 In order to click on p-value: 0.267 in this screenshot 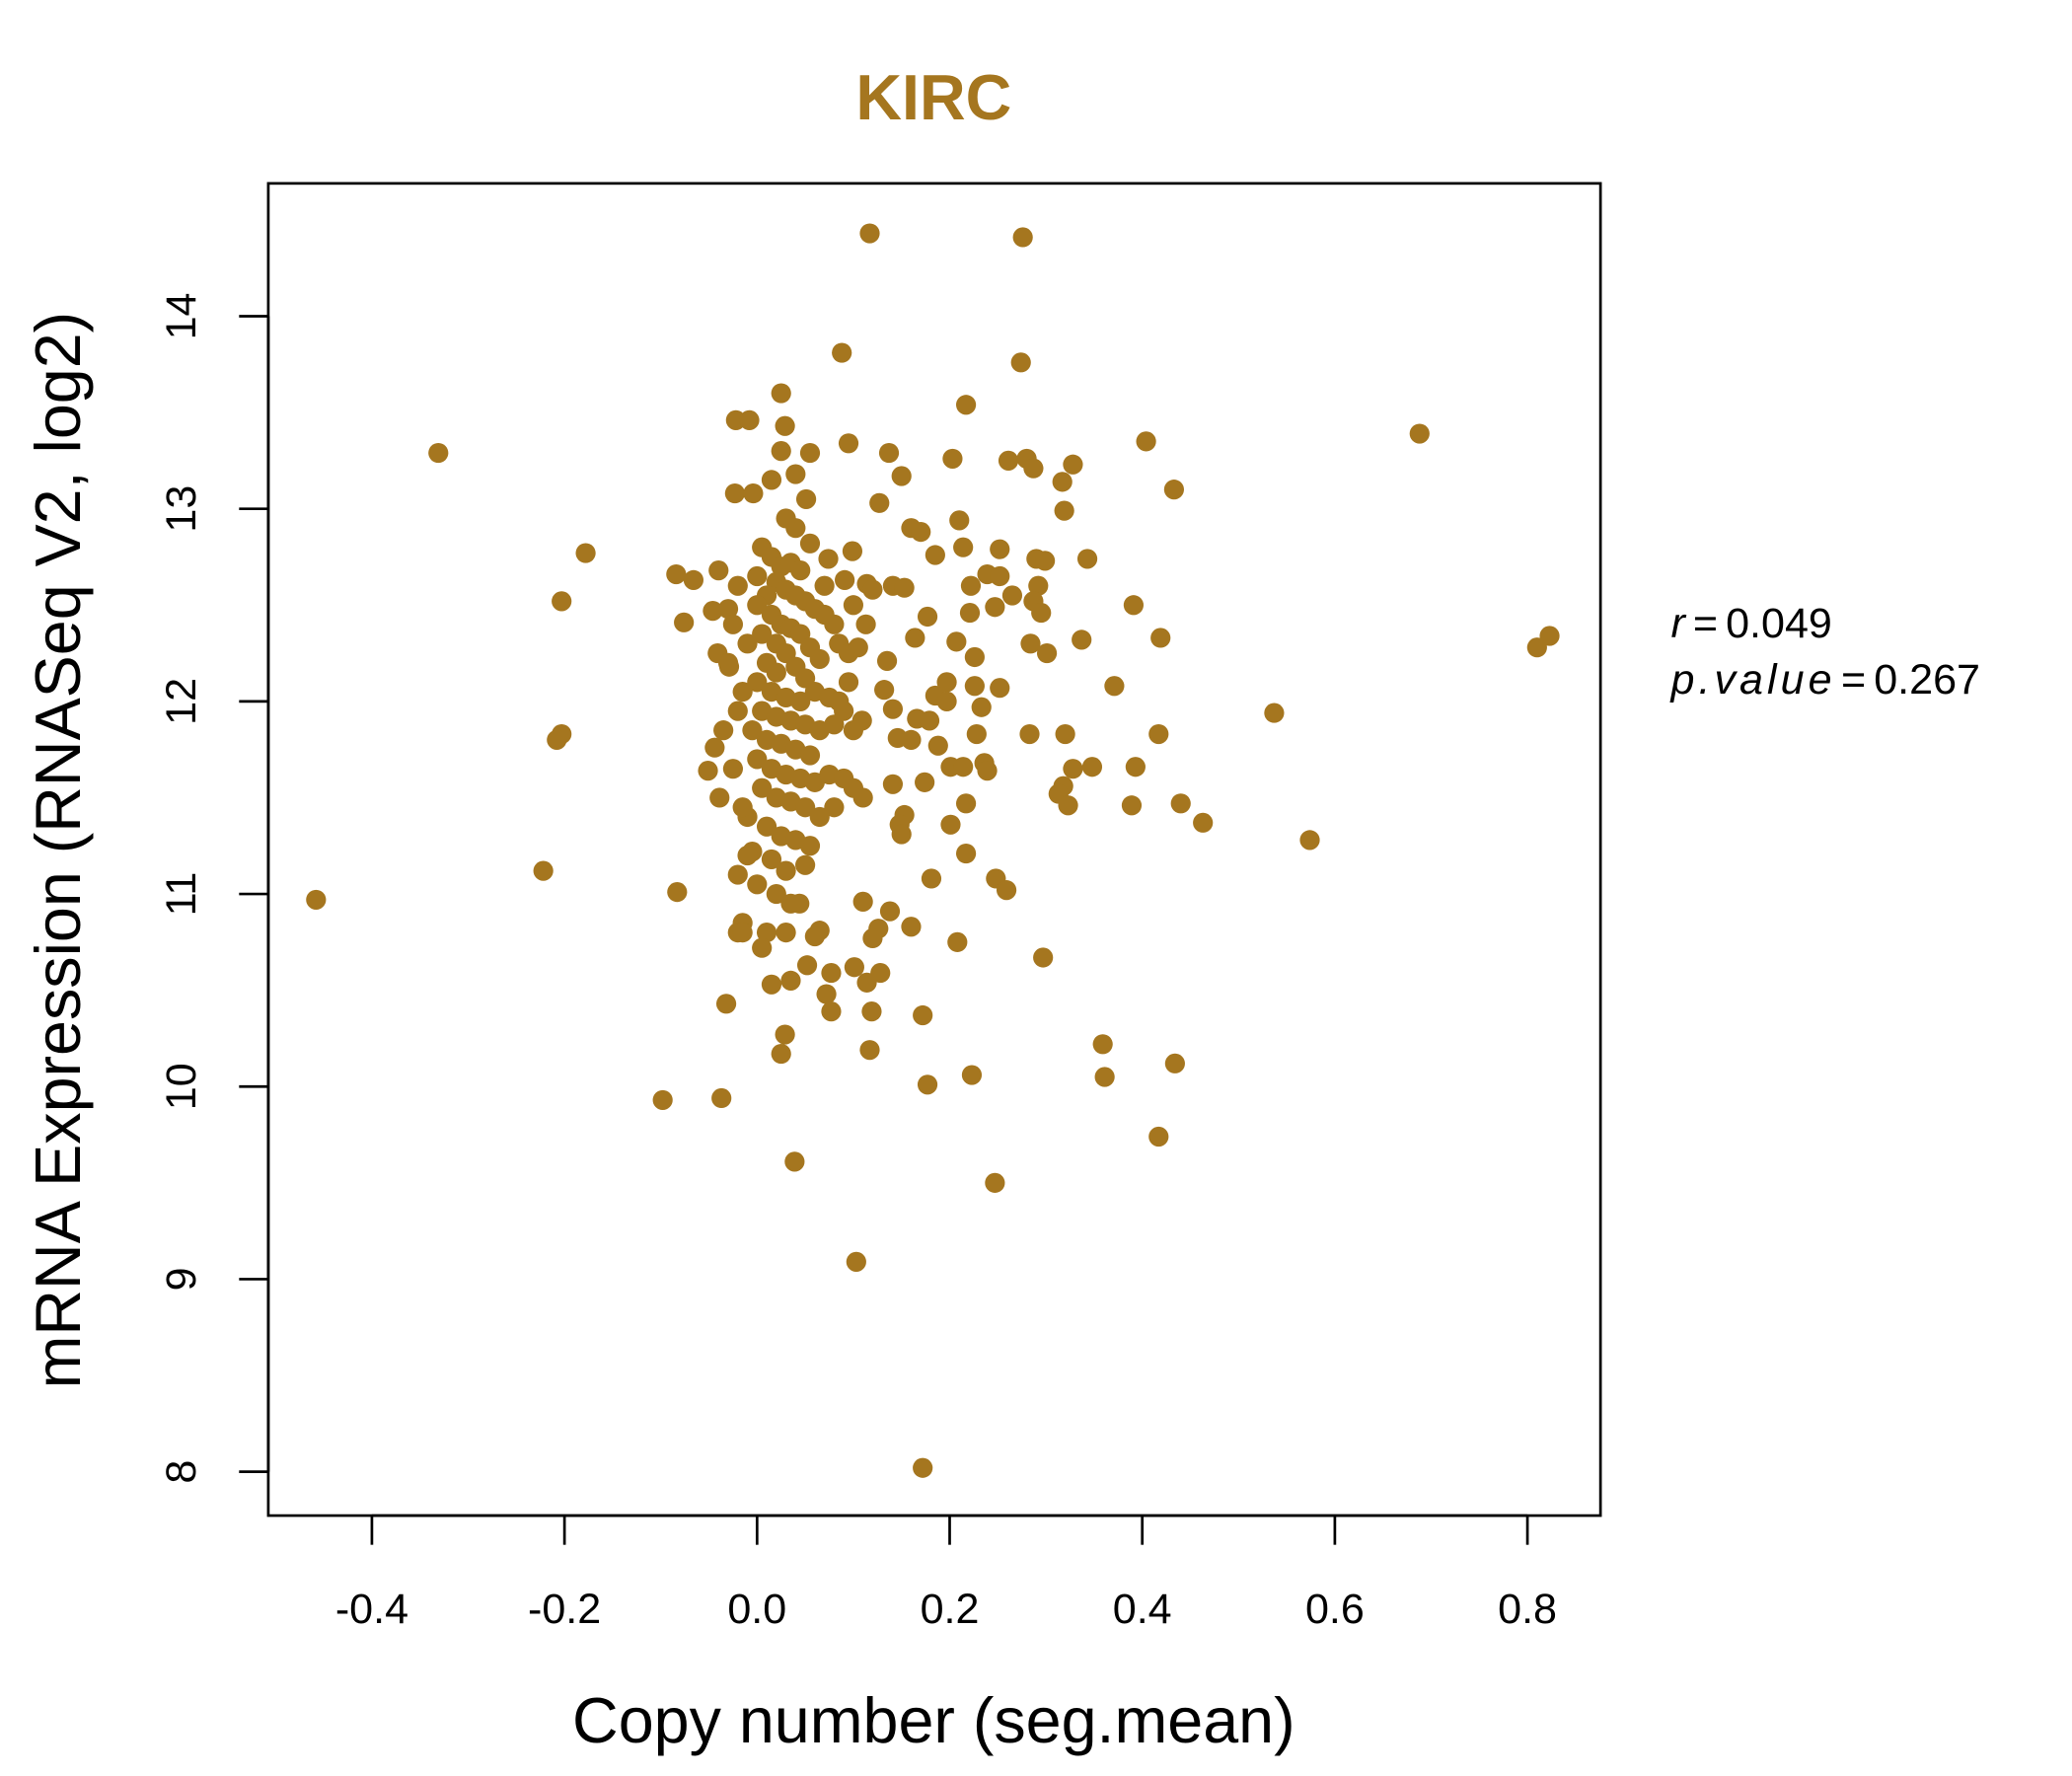, I will do `click(1927, 680)`.